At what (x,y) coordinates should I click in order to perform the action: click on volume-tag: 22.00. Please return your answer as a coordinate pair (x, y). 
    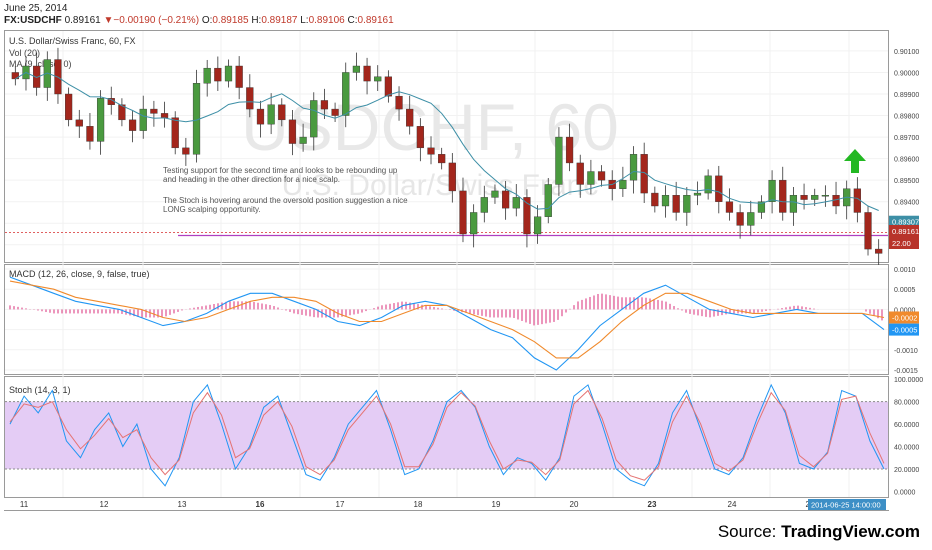
    Looking at the image, I should click on (904, 243).